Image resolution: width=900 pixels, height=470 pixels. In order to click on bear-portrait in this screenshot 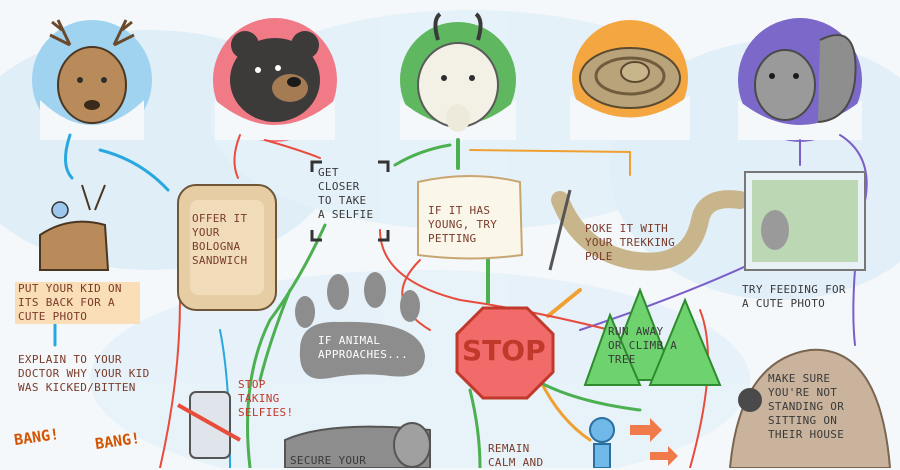, I will do `click(275, 80)`.